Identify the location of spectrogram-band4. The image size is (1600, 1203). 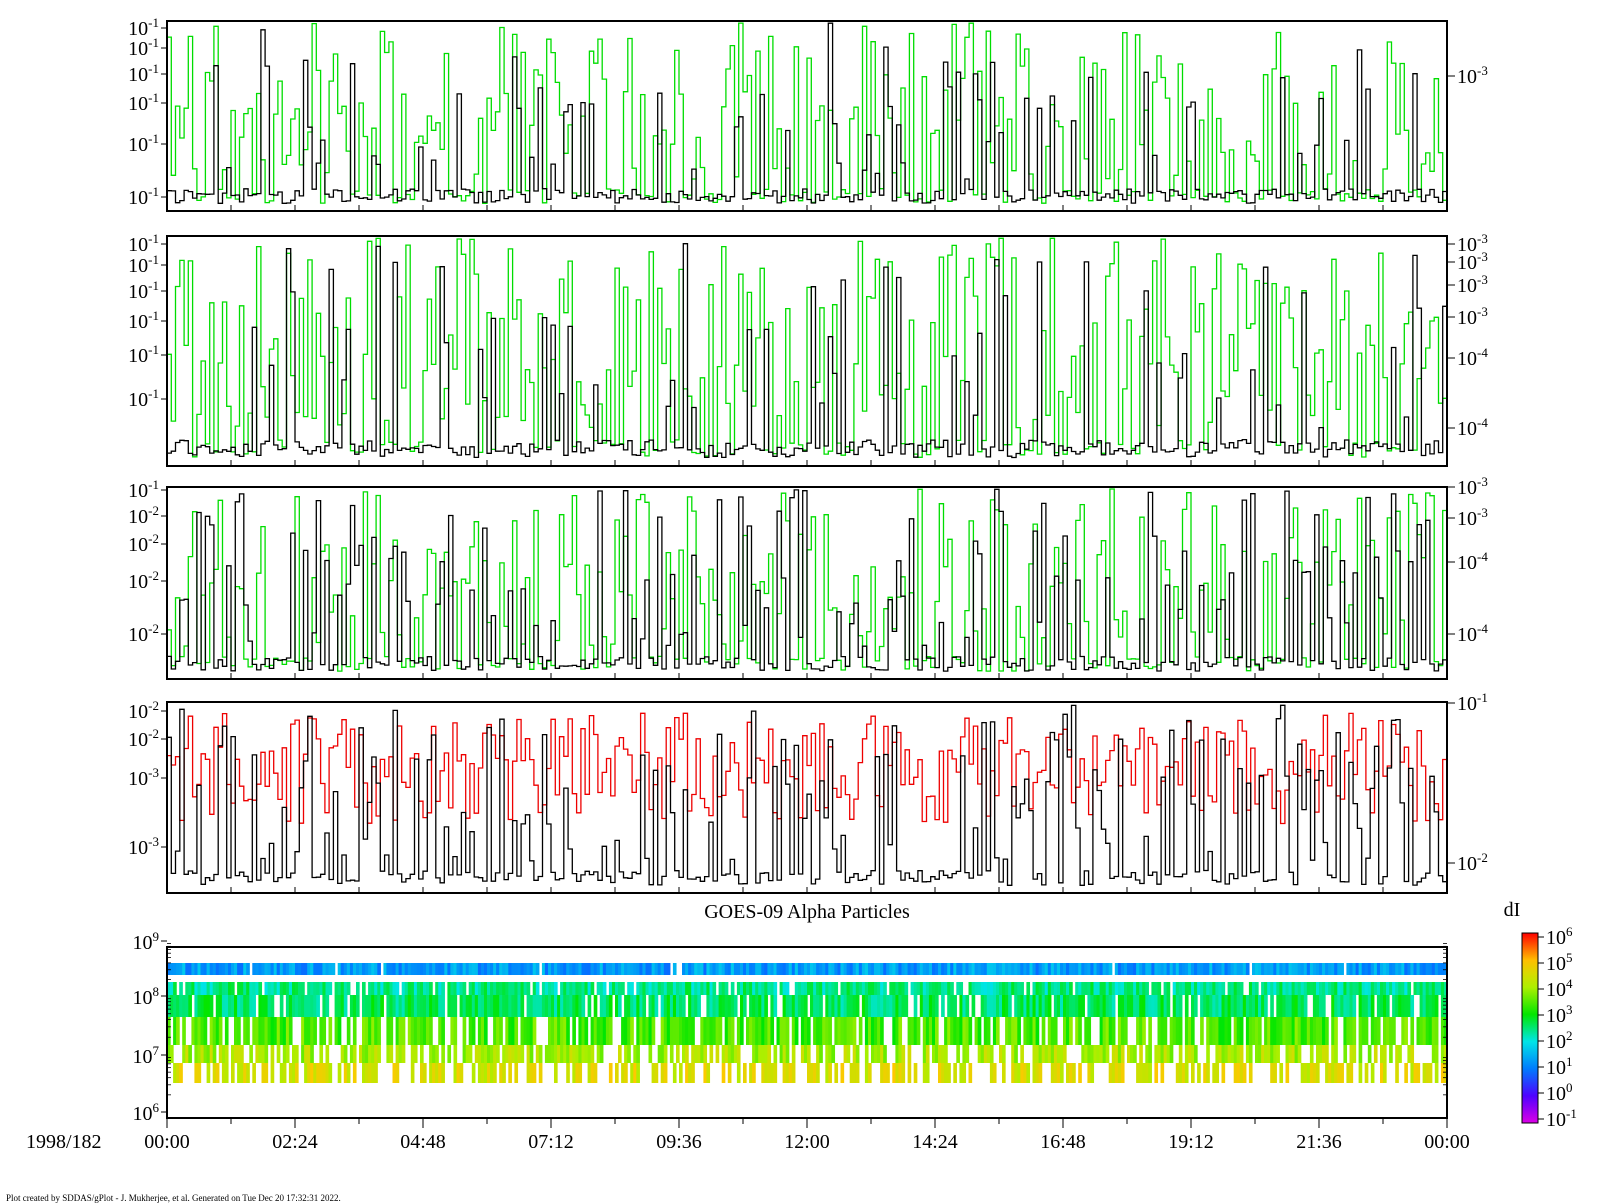
(807, 1031).